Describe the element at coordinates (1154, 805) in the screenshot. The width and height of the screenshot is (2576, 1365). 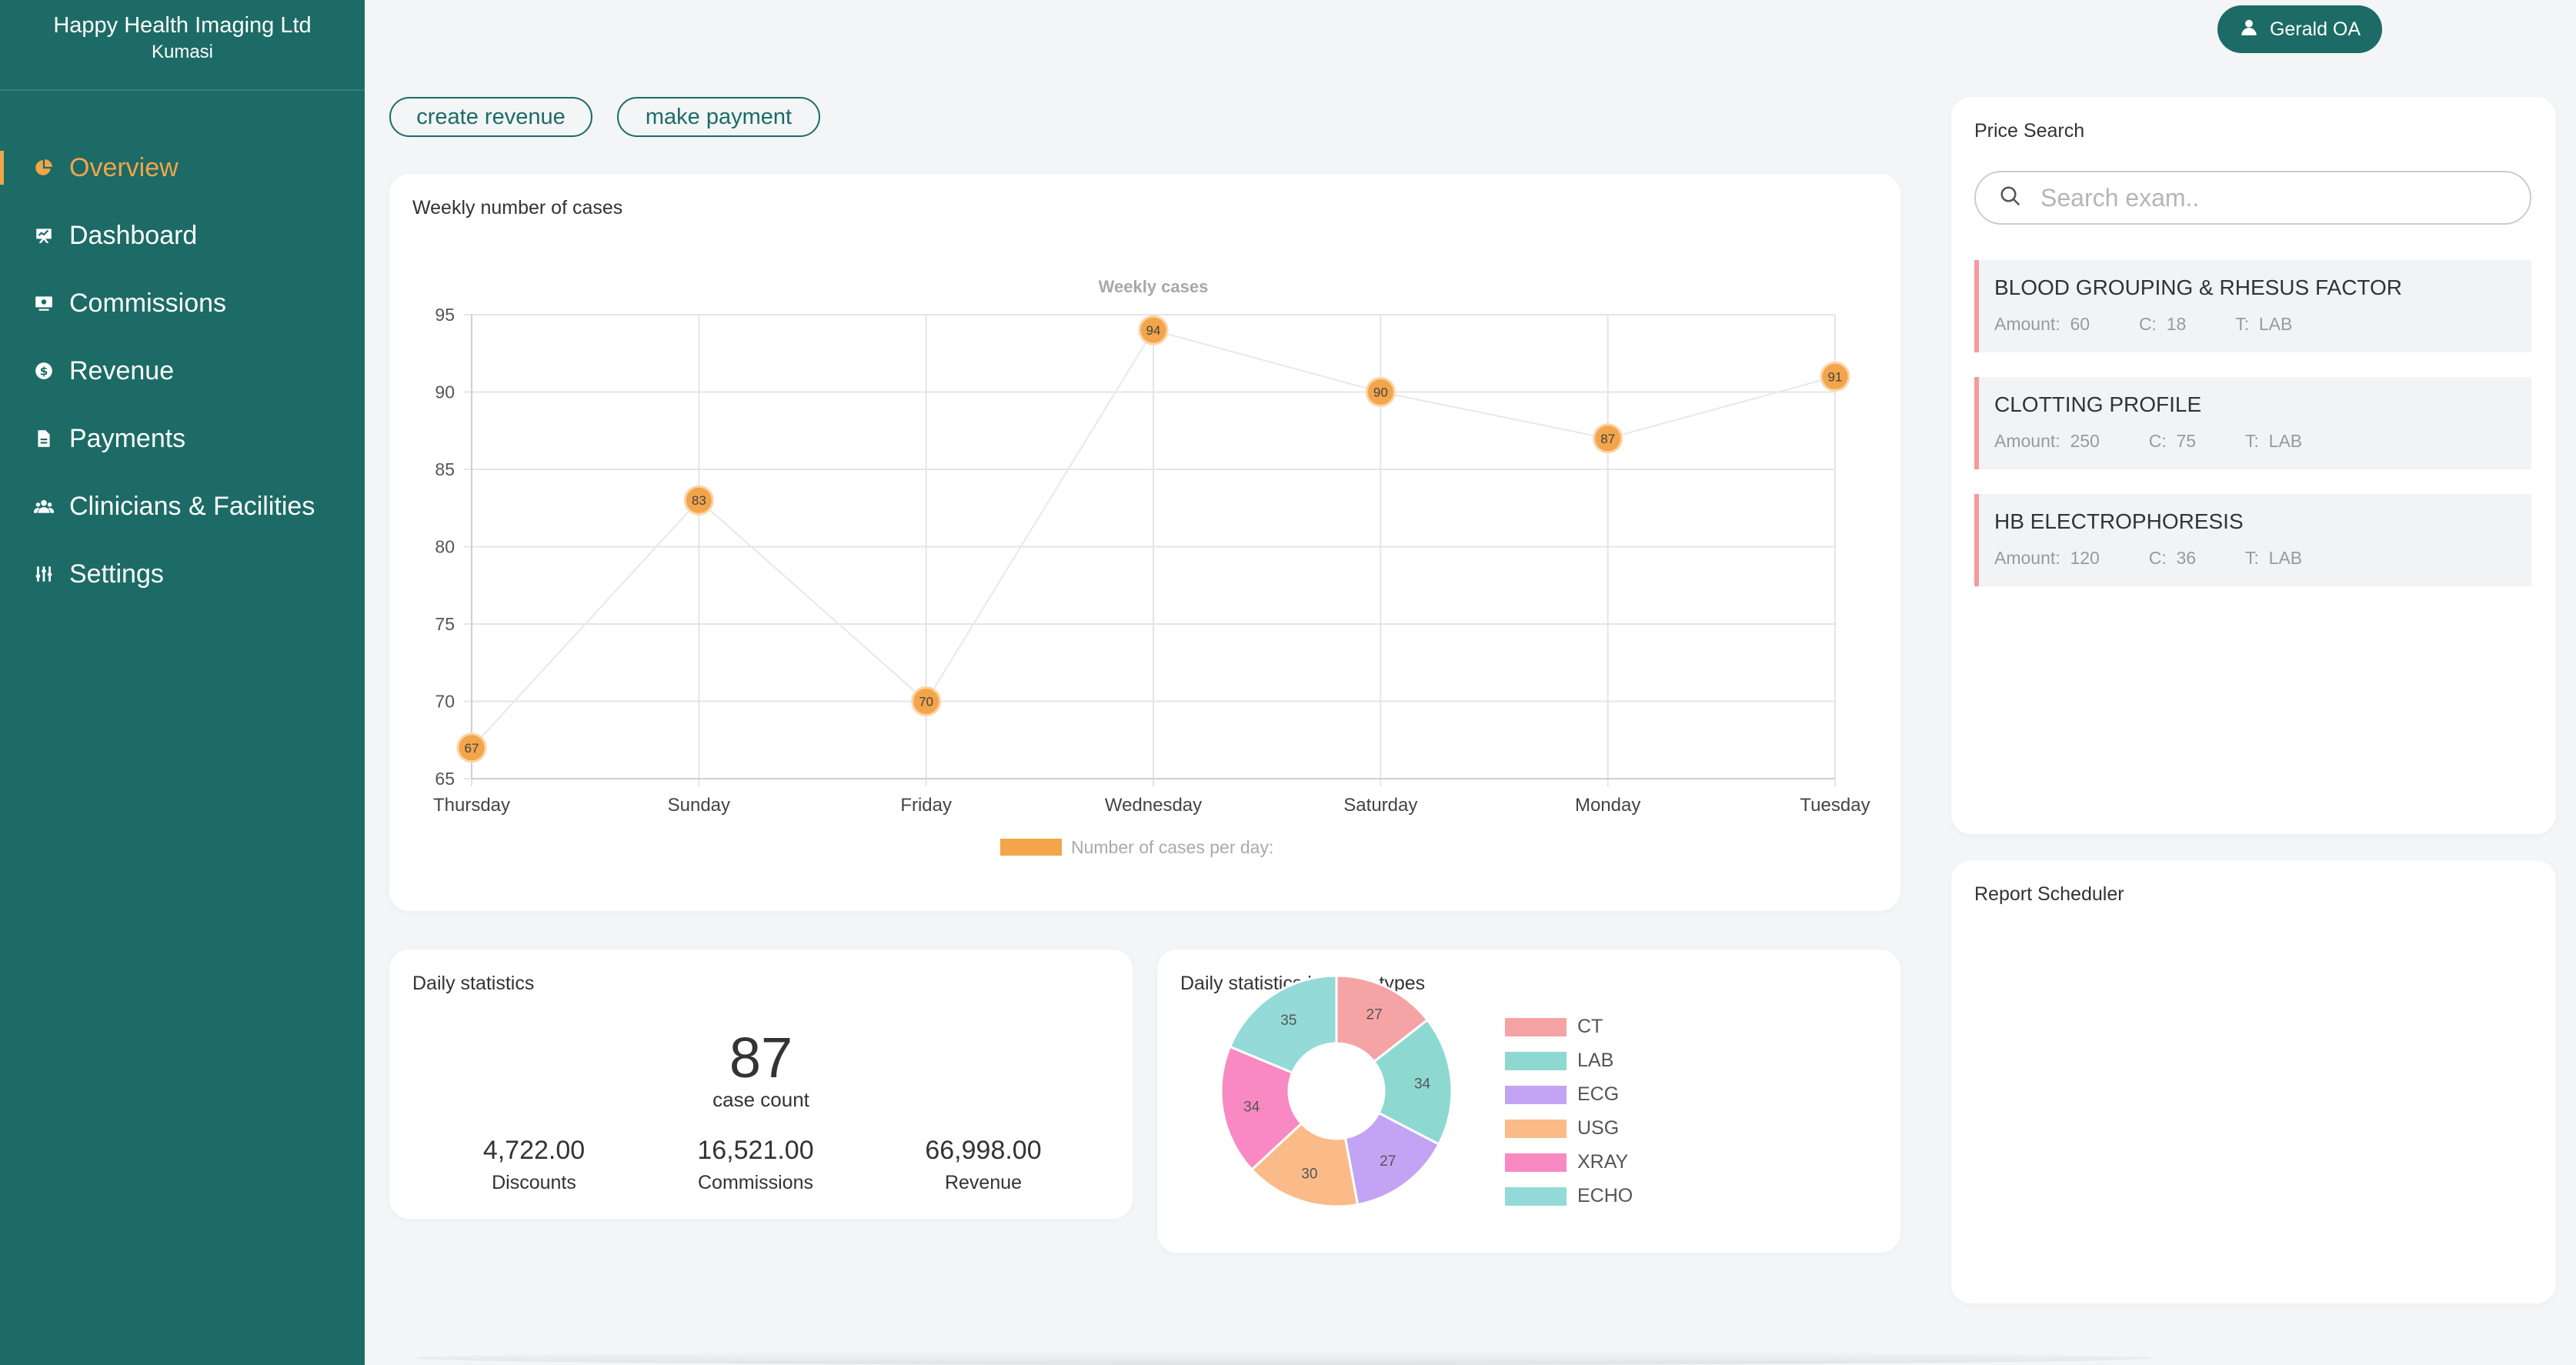
I see `x-tick-label: Wednesday` at that location.